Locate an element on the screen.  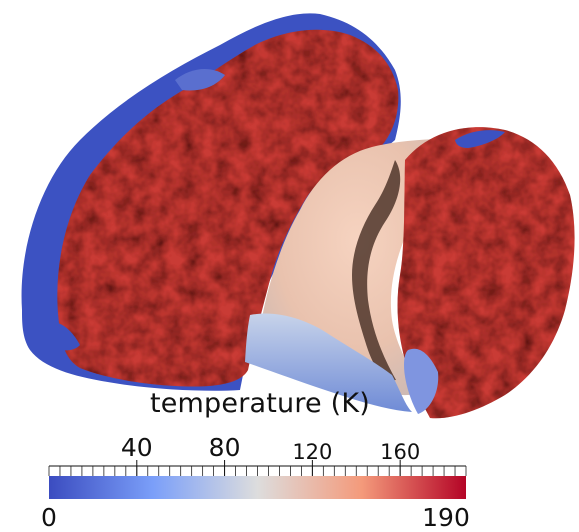
neck-shadow is located at coordinates (376, 270).